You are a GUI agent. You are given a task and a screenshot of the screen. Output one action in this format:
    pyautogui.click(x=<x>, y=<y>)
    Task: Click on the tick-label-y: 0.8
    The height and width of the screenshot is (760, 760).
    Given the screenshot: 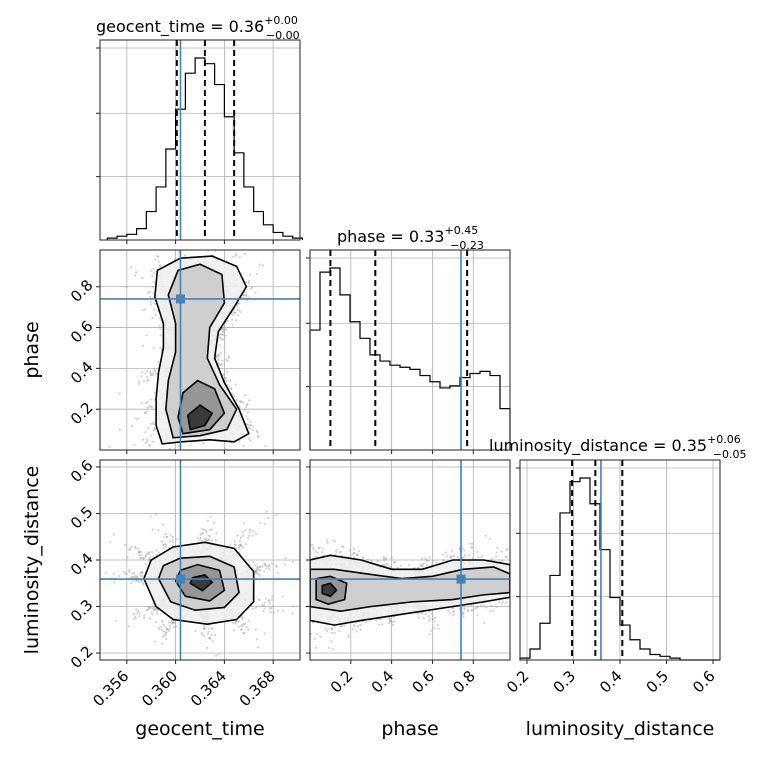 What is the action you would take?
    pyautogui.click(x=82, y=291)
    